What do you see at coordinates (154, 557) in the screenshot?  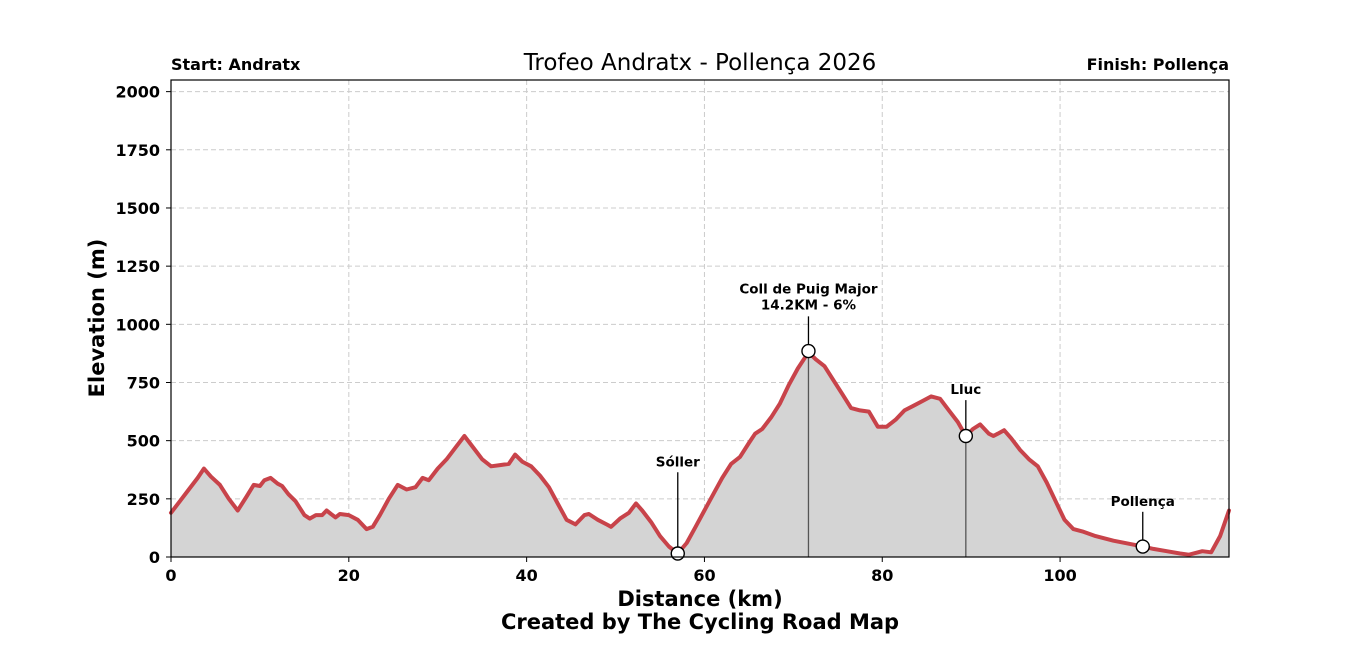 I see `y-tick-label: 0` at bounding box center [154, 557].